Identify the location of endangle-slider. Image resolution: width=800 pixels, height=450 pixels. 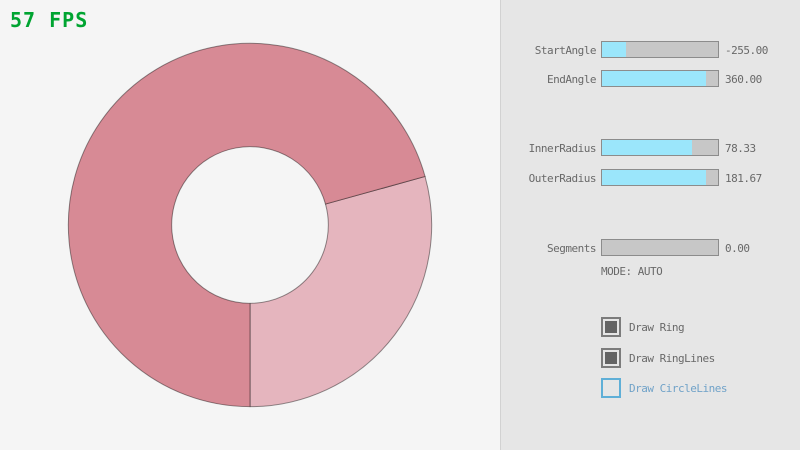
(660, 78).